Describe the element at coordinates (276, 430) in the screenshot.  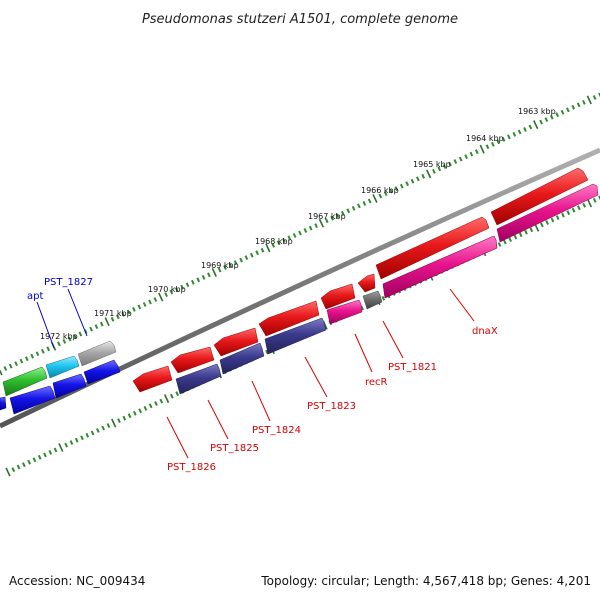
I see `label-pst-1824: PST_1824` at that location.